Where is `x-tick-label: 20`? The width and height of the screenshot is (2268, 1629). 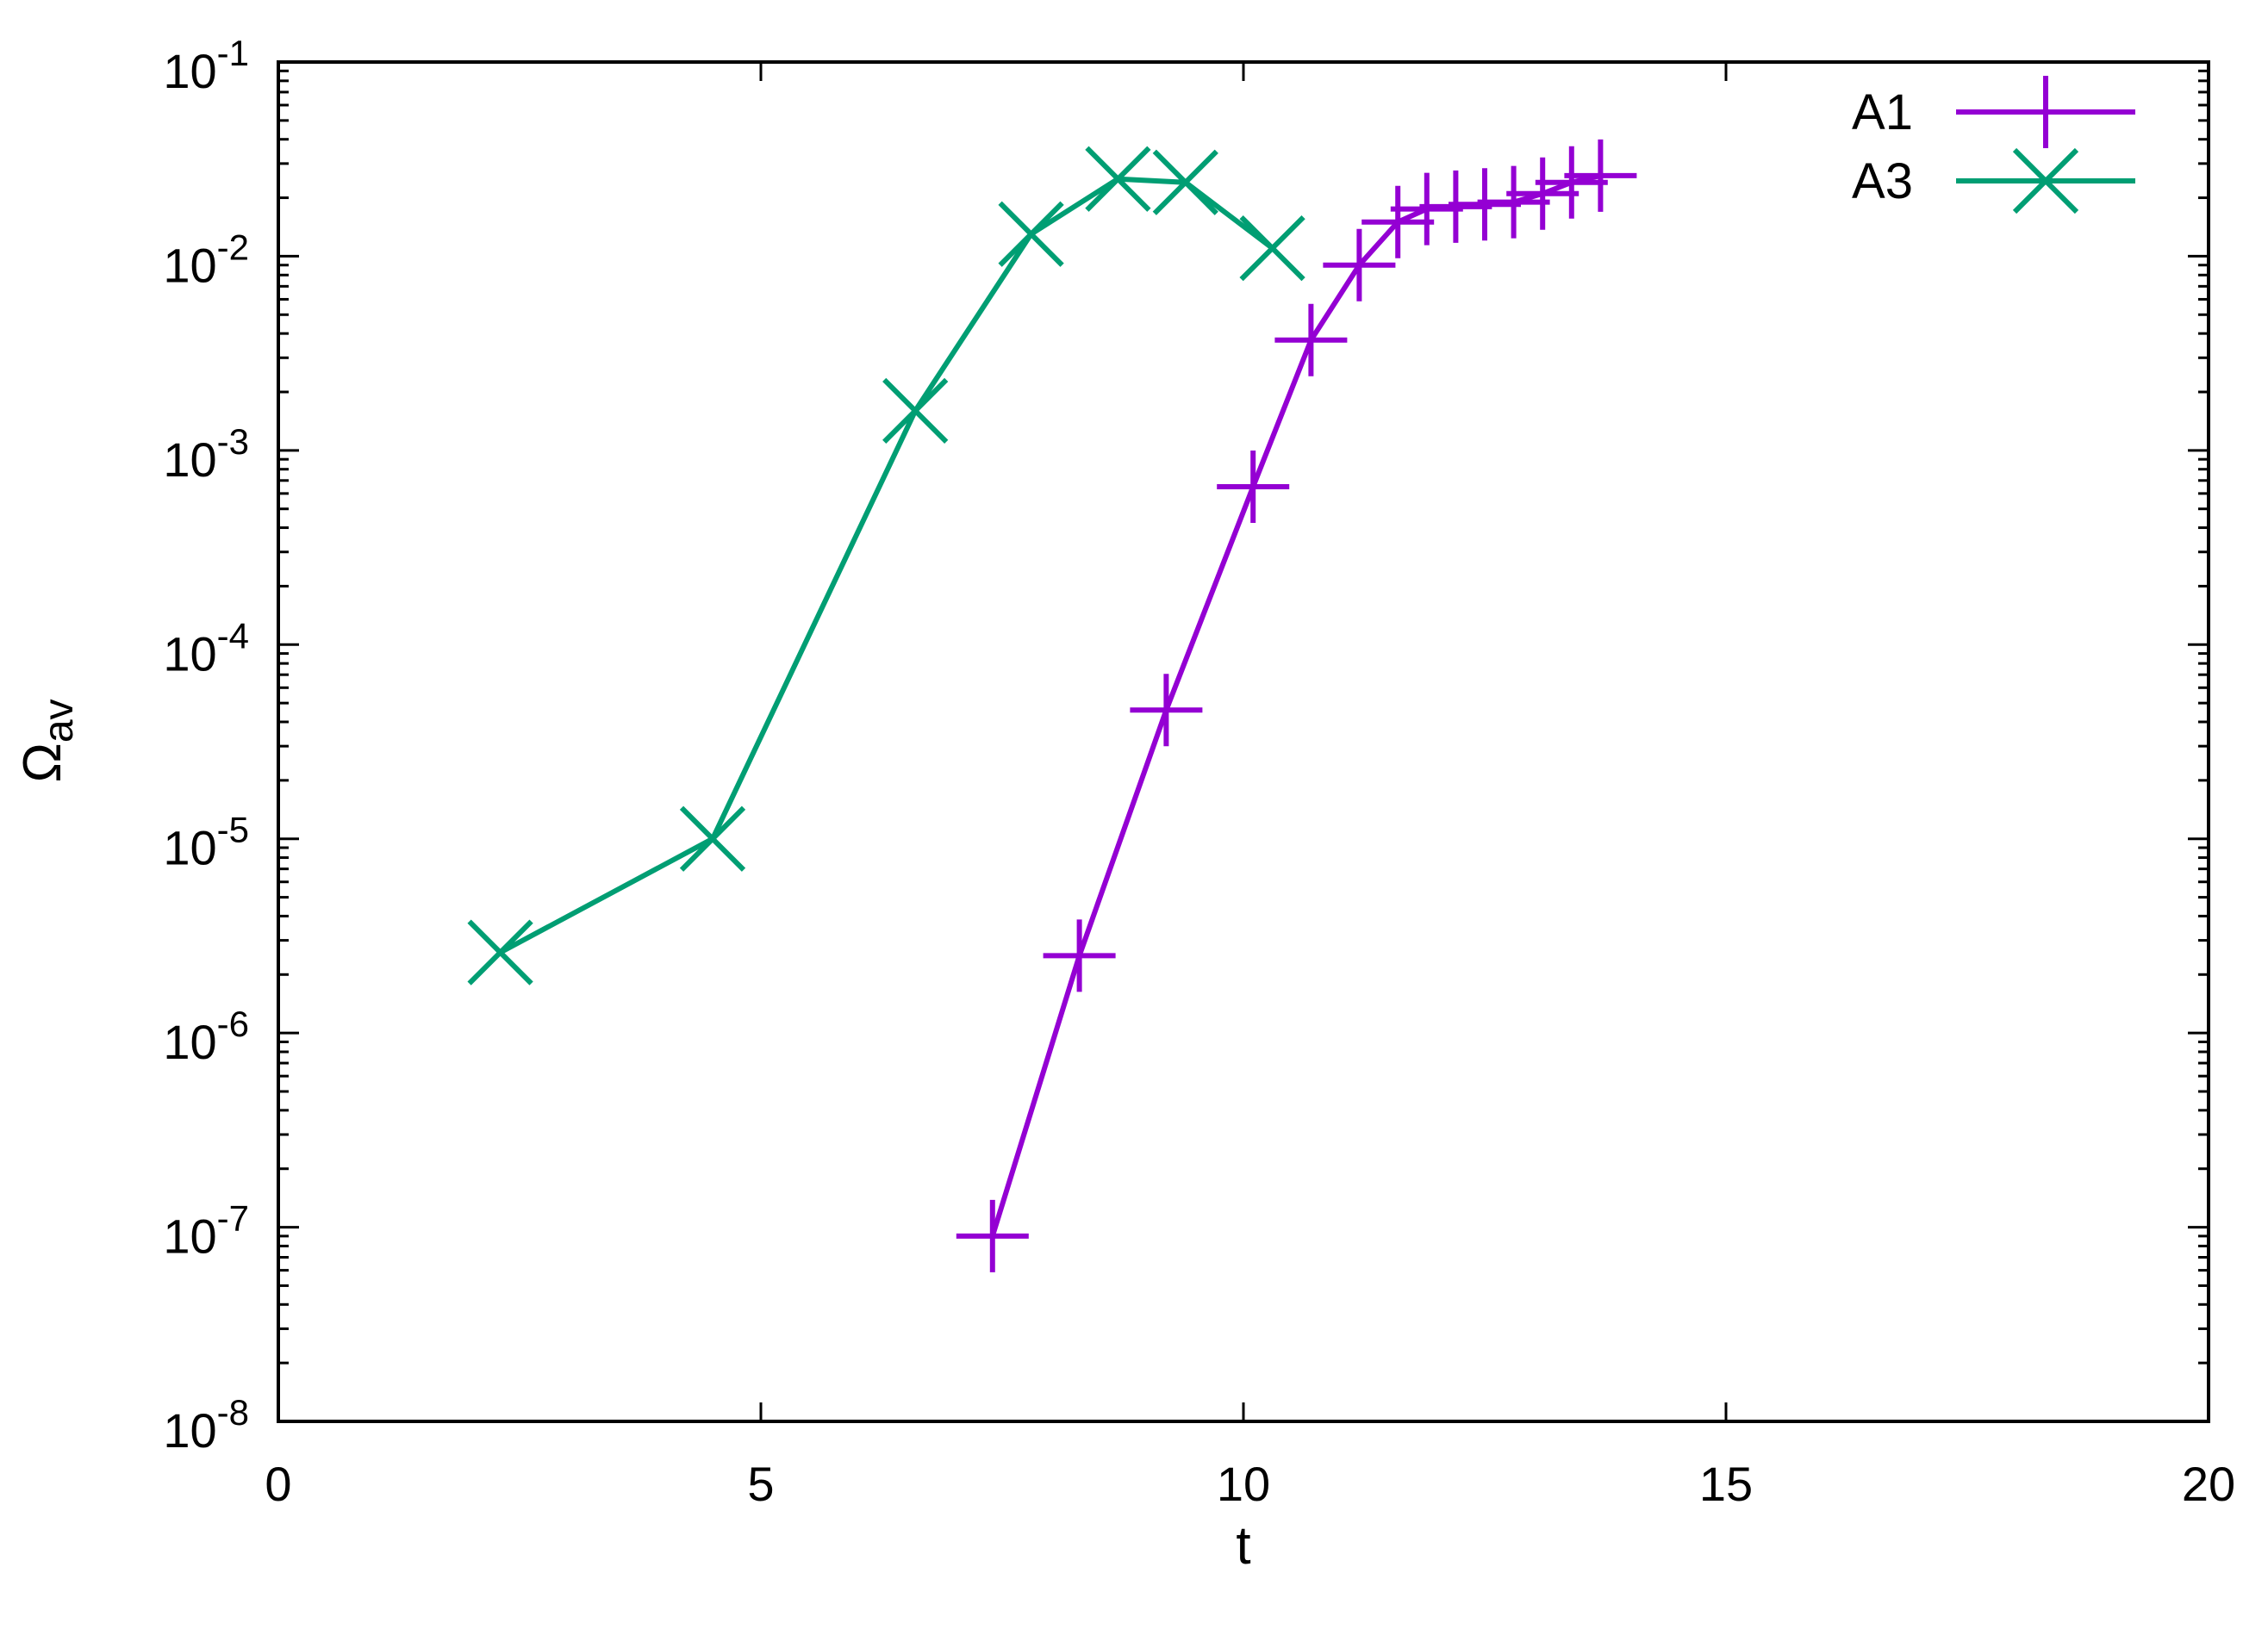 x-tick-label: 20 is located at coordinates (2208, 1484).